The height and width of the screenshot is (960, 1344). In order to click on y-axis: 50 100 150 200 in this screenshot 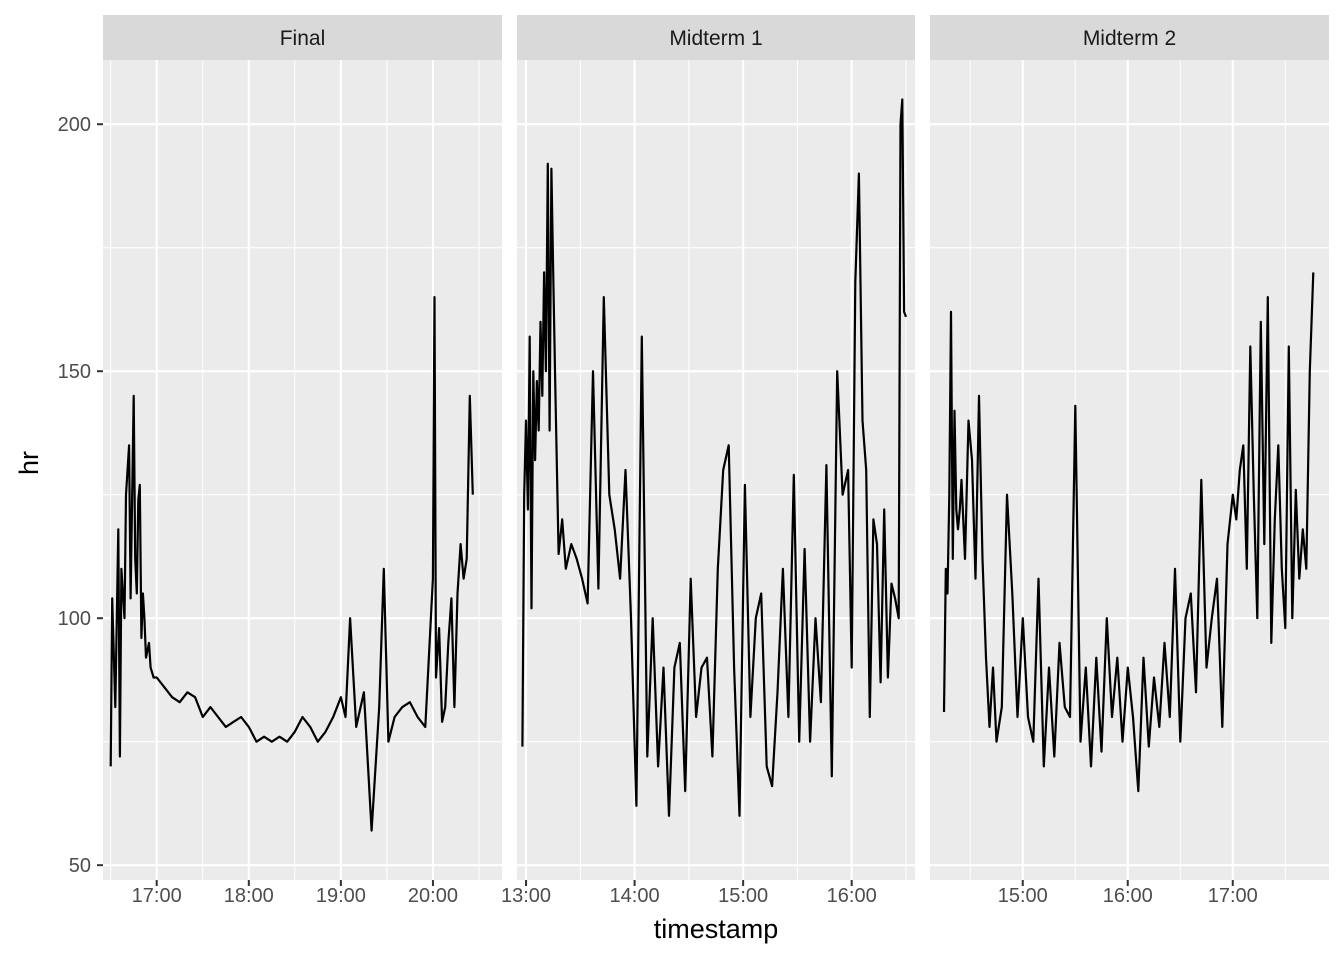, I will do `click(80, 495)`.